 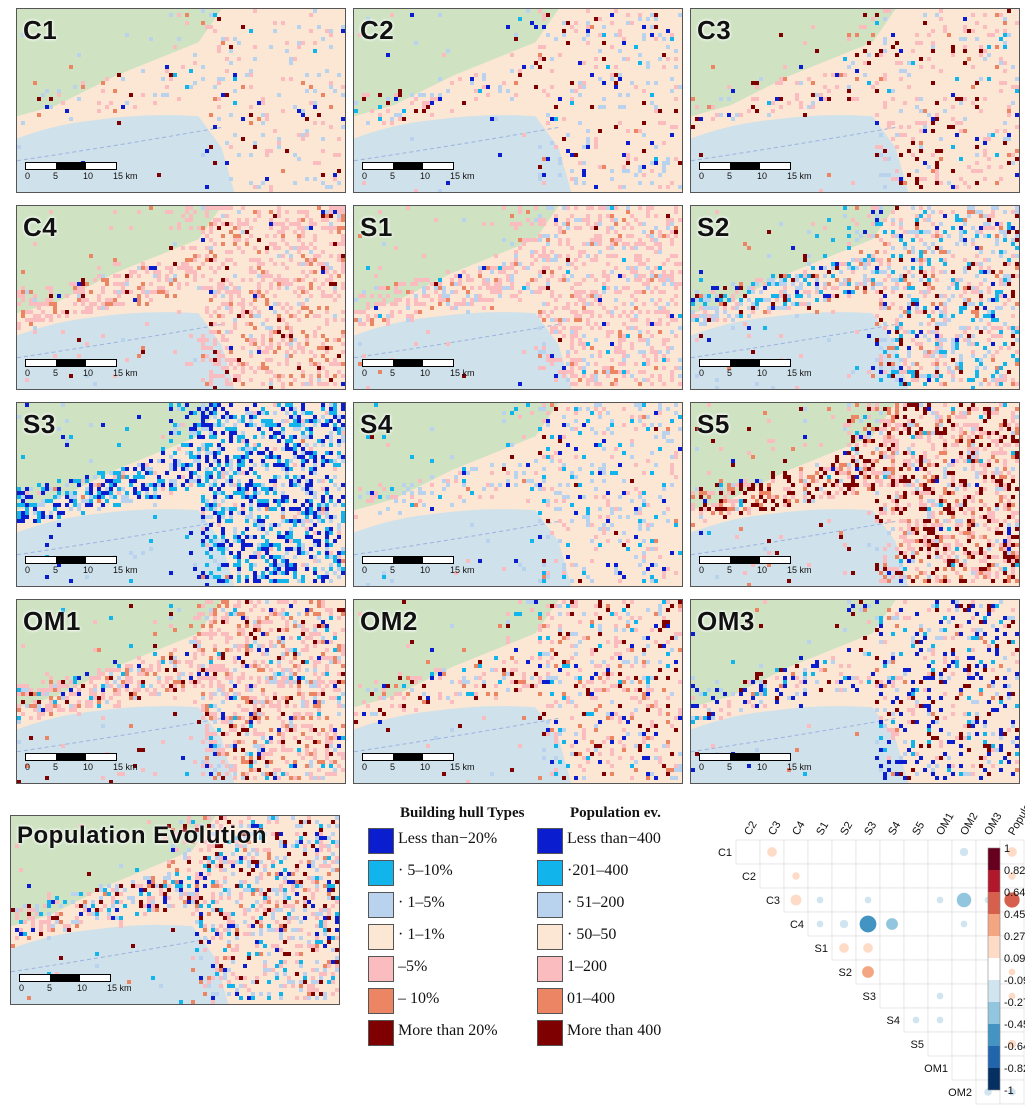 I want to click on corr-col-label: C3, so click(x=774, y=828).